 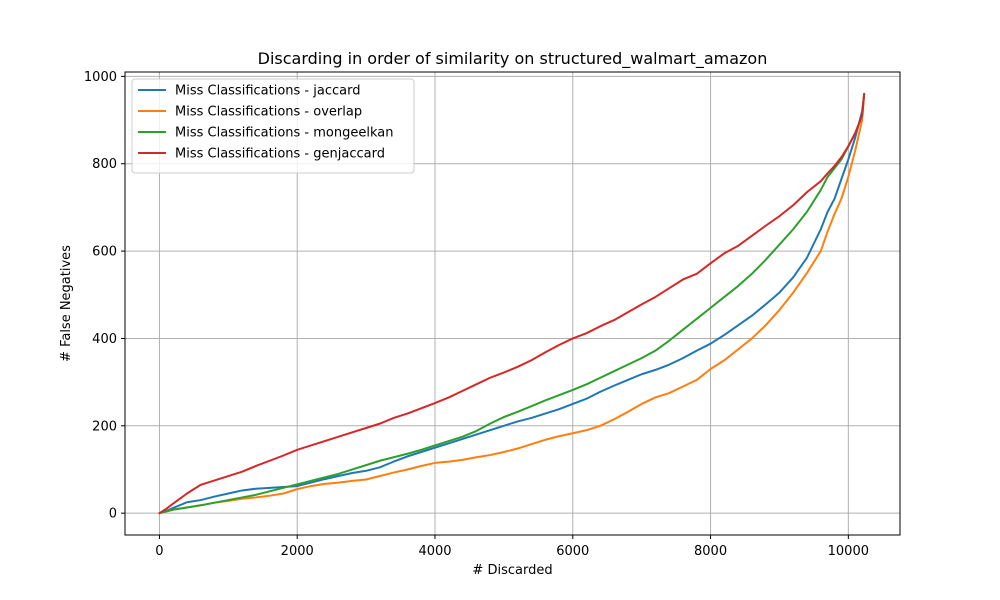 I want to click on y-tick-label: 400, so click(x=104, y=339).